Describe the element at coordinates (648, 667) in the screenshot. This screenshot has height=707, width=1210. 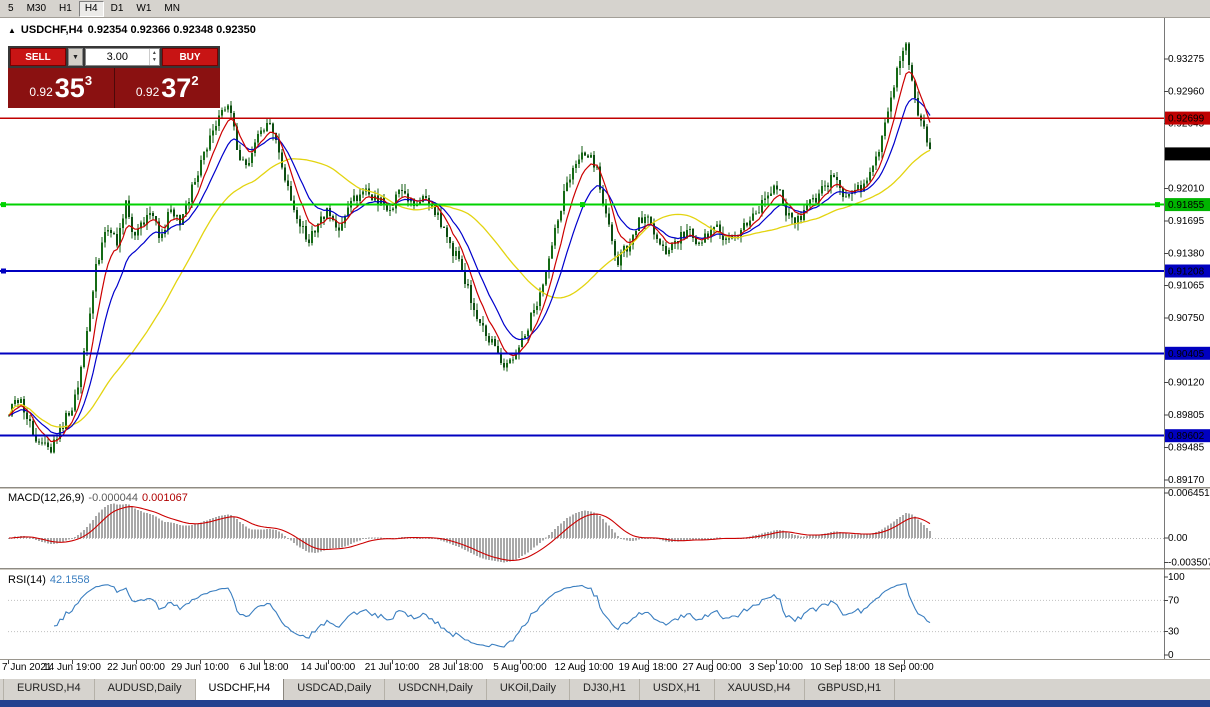
I see `date-label: 19 Aug 18:00` at that location.